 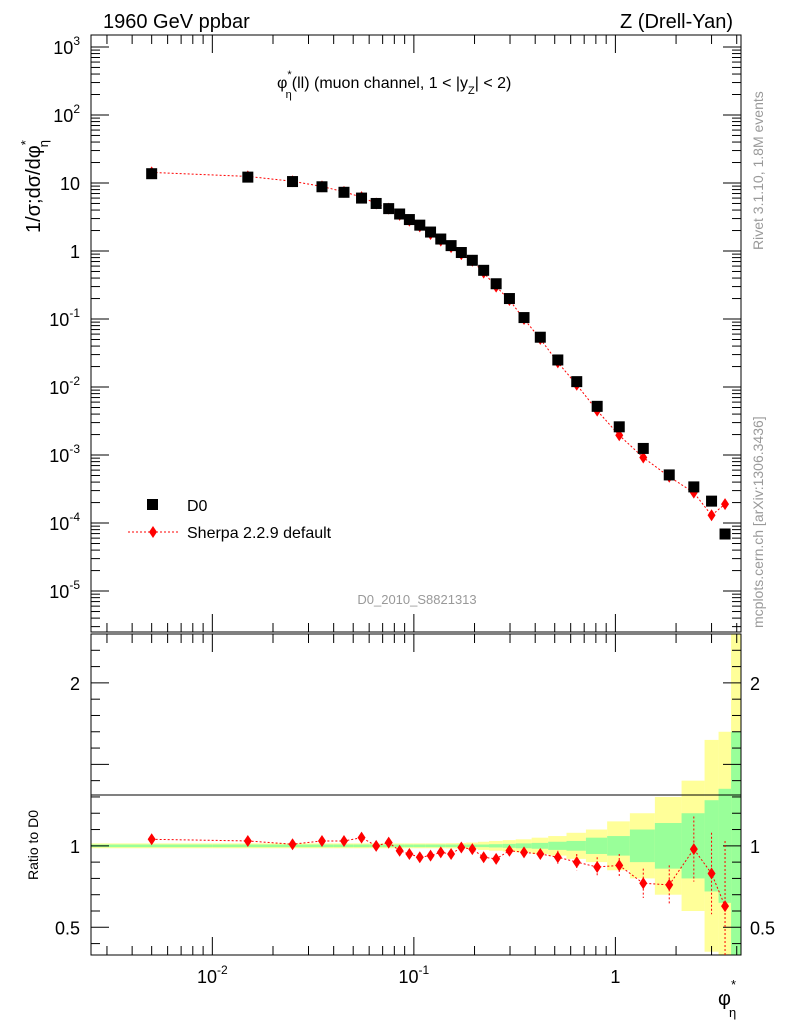 I want to click on y-tick-label: 10³, so click(x=66, y=46).